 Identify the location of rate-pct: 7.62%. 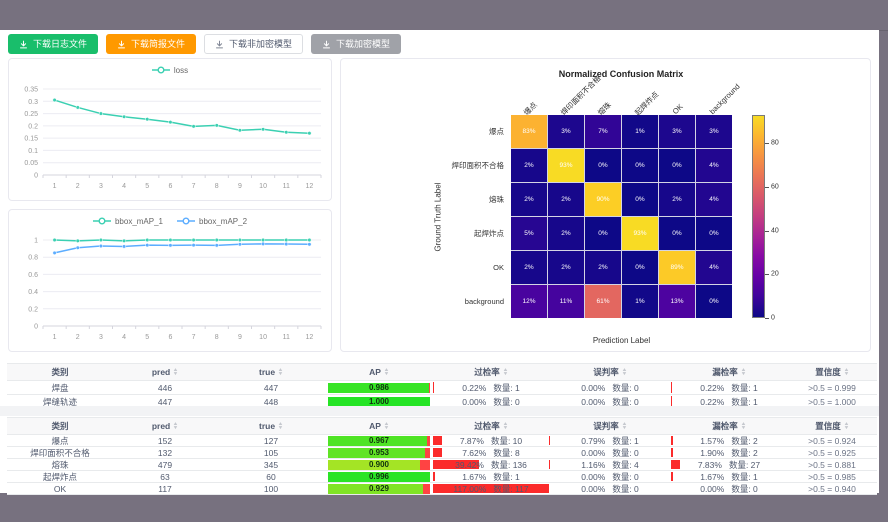
(474, 452).